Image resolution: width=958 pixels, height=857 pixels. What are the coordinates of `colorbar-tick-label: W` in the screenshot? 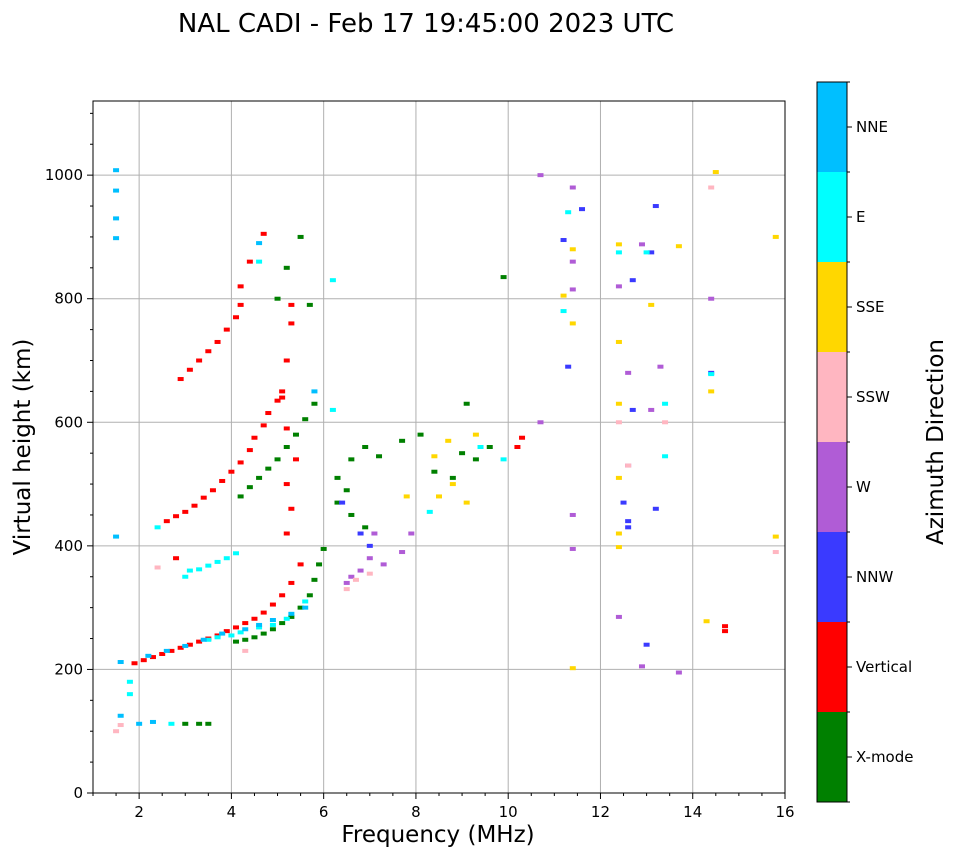 It's located at (863, 487).